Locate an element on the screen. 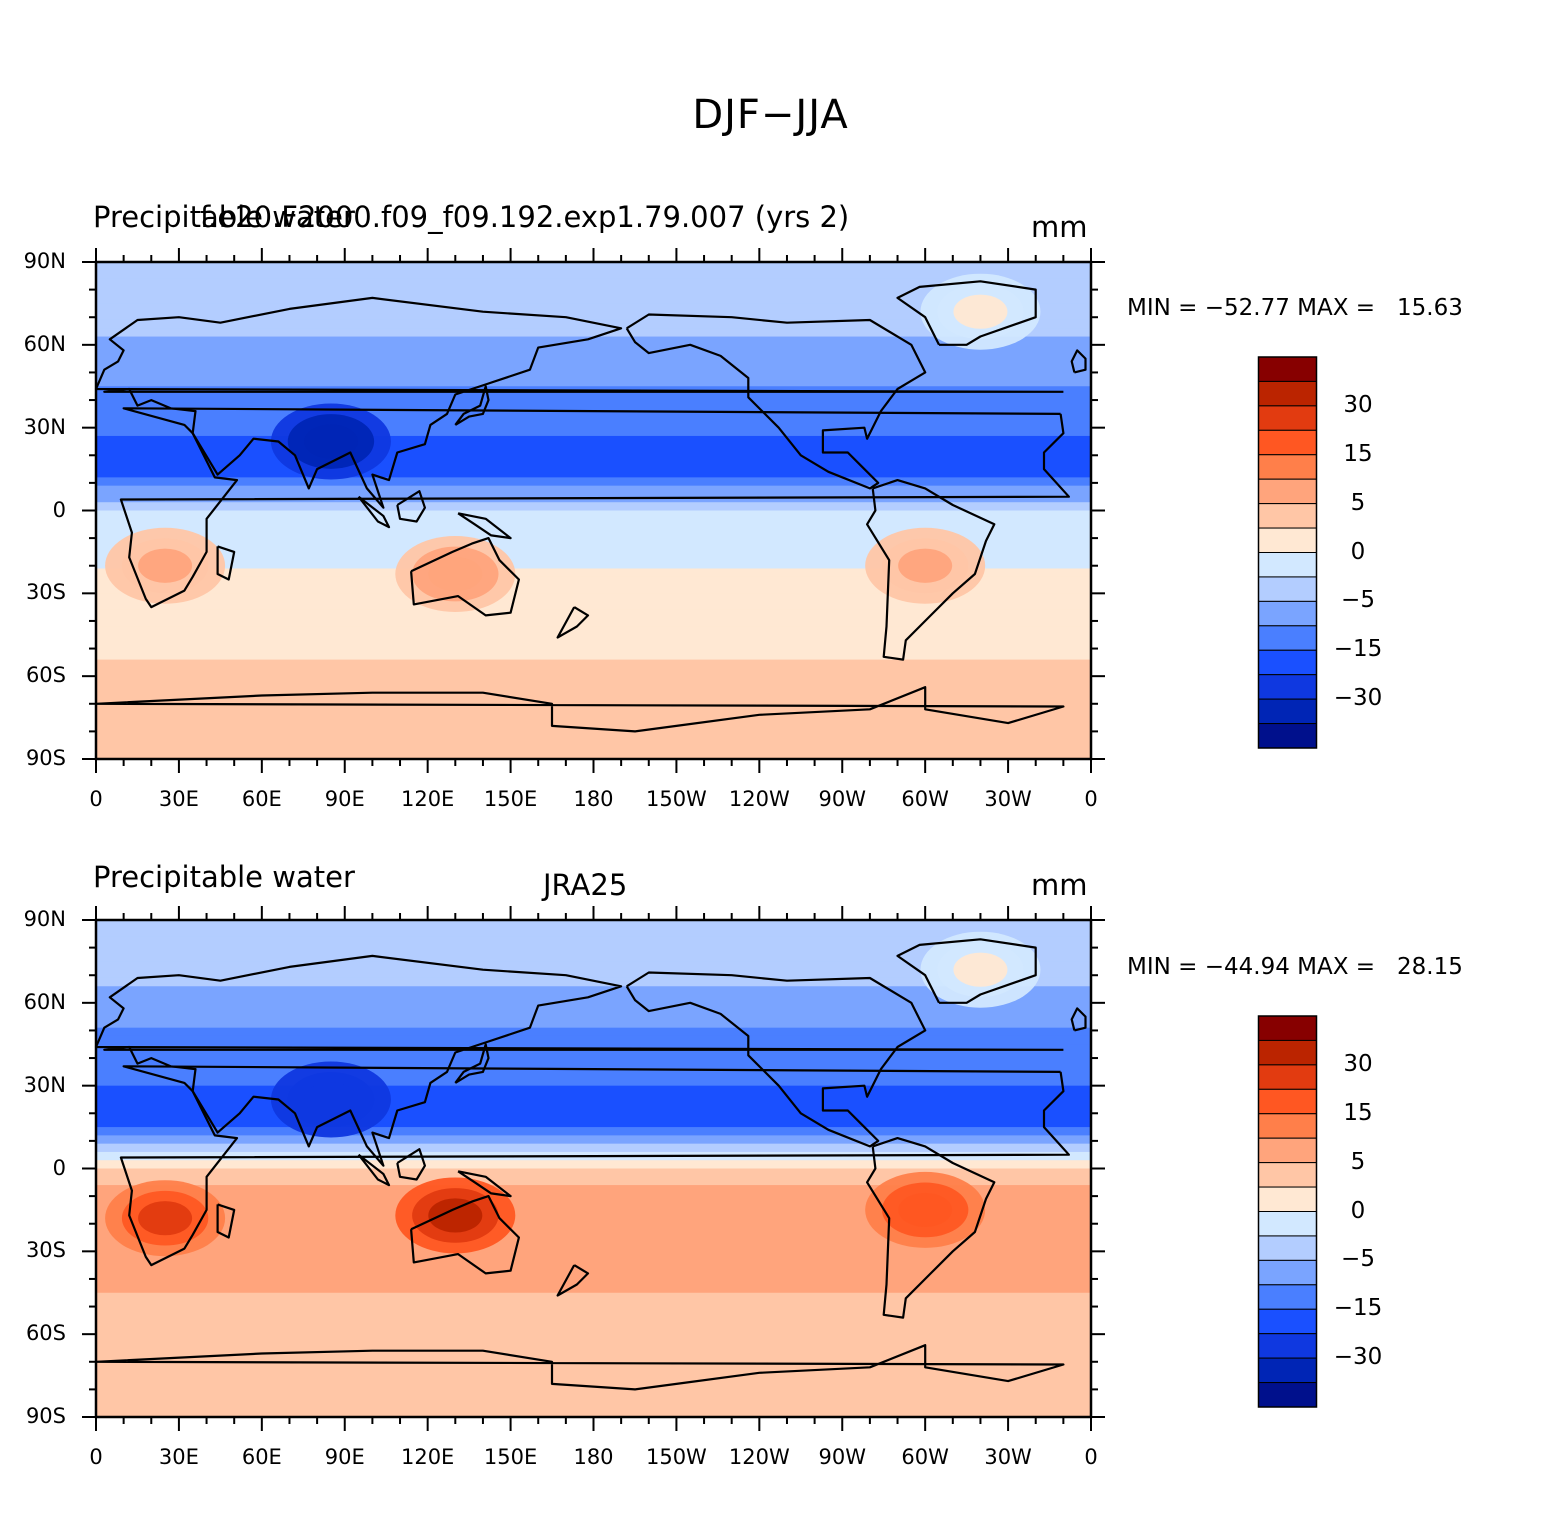 This screenshot has height=1538, width=1541. x-tick-label: 60E is located at coordinates (261, 1457).